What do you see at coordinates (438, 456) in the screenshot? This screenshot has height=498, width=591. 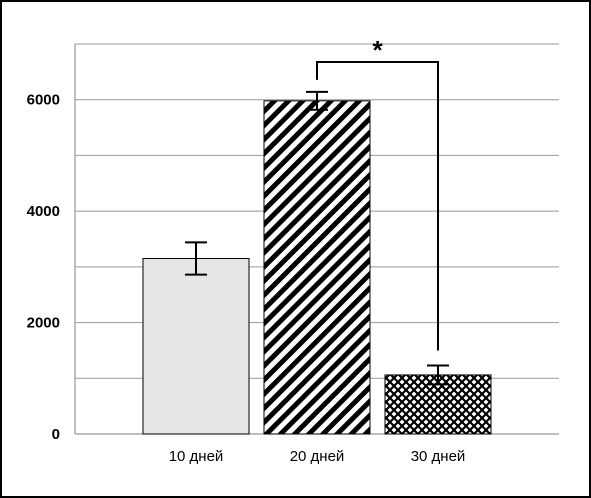 I see `x-tick-label: 30 дней` at bounding box center [438, 456].